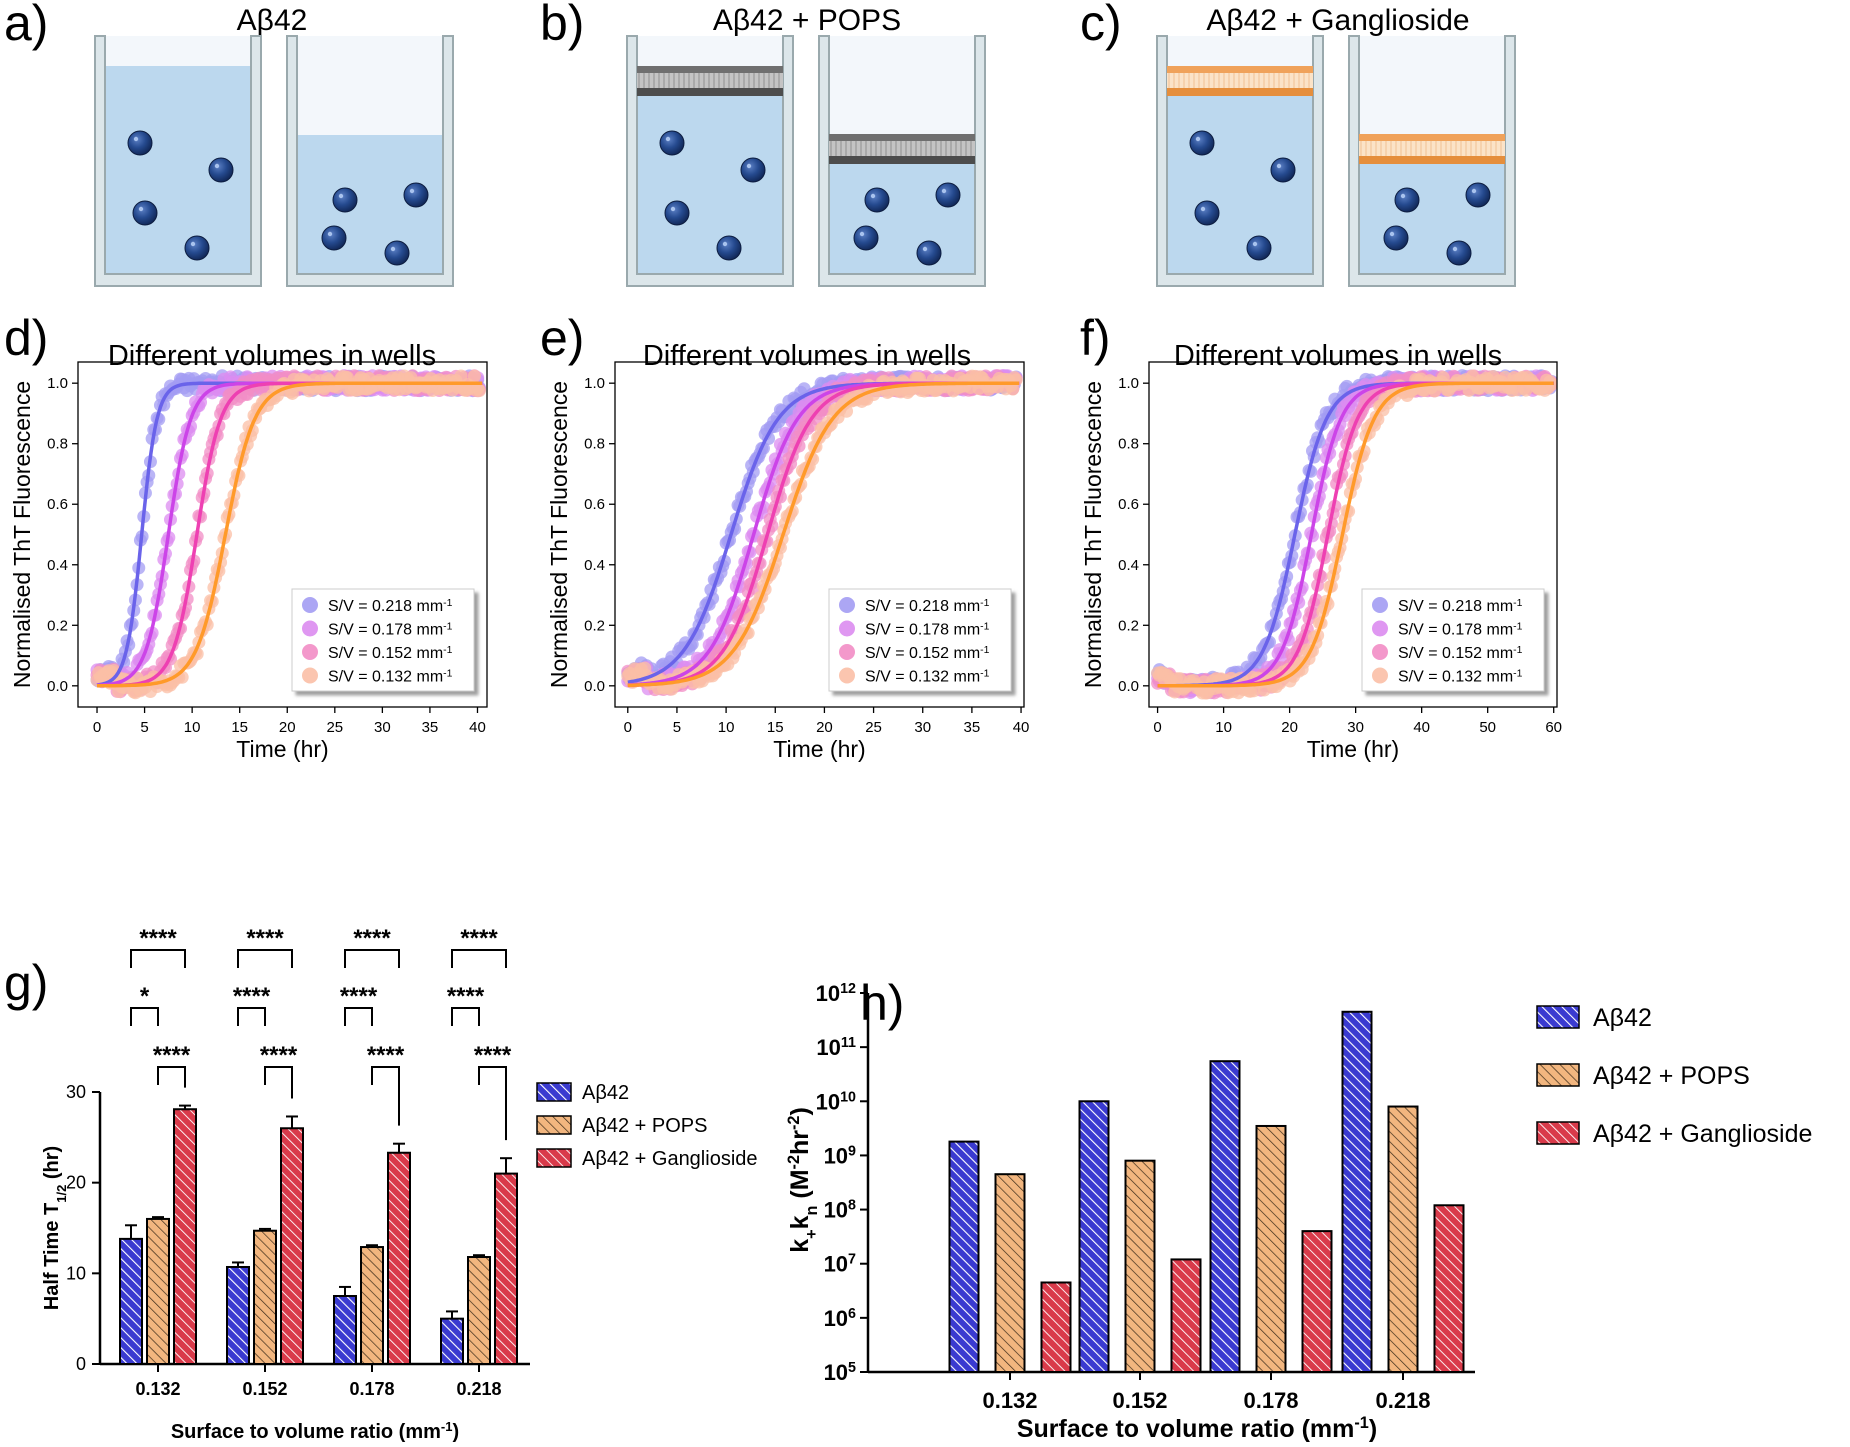  What do you see at coordinates (1197, 1428) in the screenshot?
I see `x-axis-label: Surface to volume ratio (mm-1)` at bounding box center [1197, 1428].